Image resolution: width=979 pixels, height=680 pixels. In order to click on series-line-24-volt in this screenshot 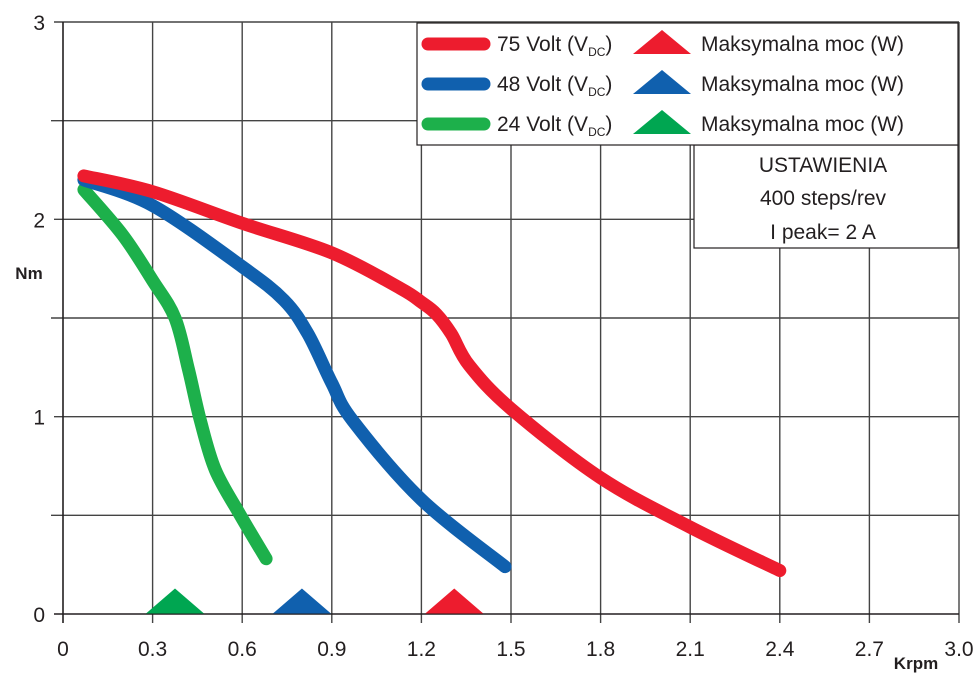, I will do `click(175, 374)`.